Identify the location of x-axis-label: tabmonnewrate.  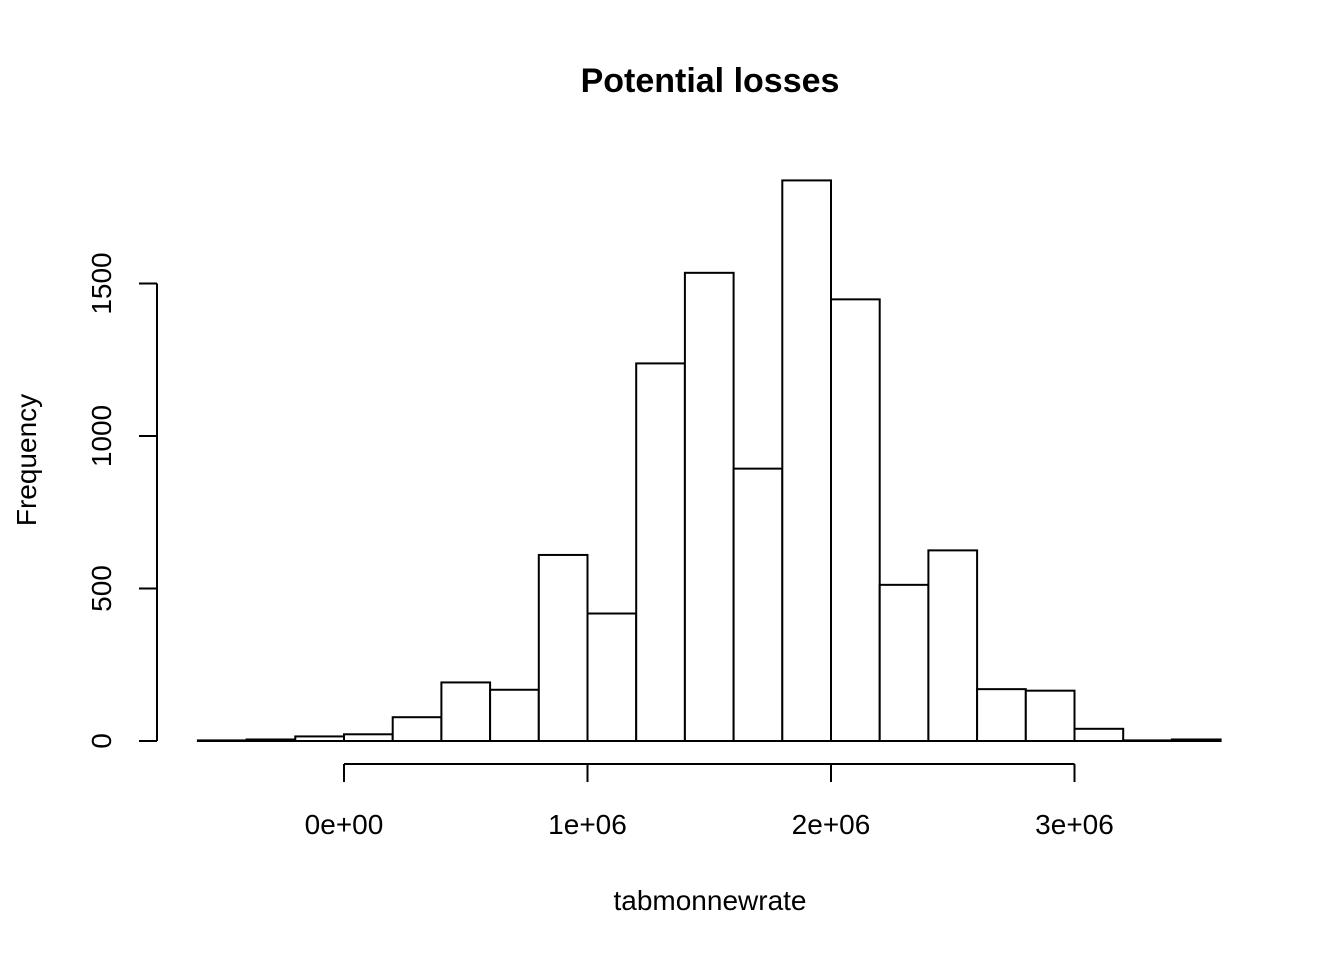
(709, 900).